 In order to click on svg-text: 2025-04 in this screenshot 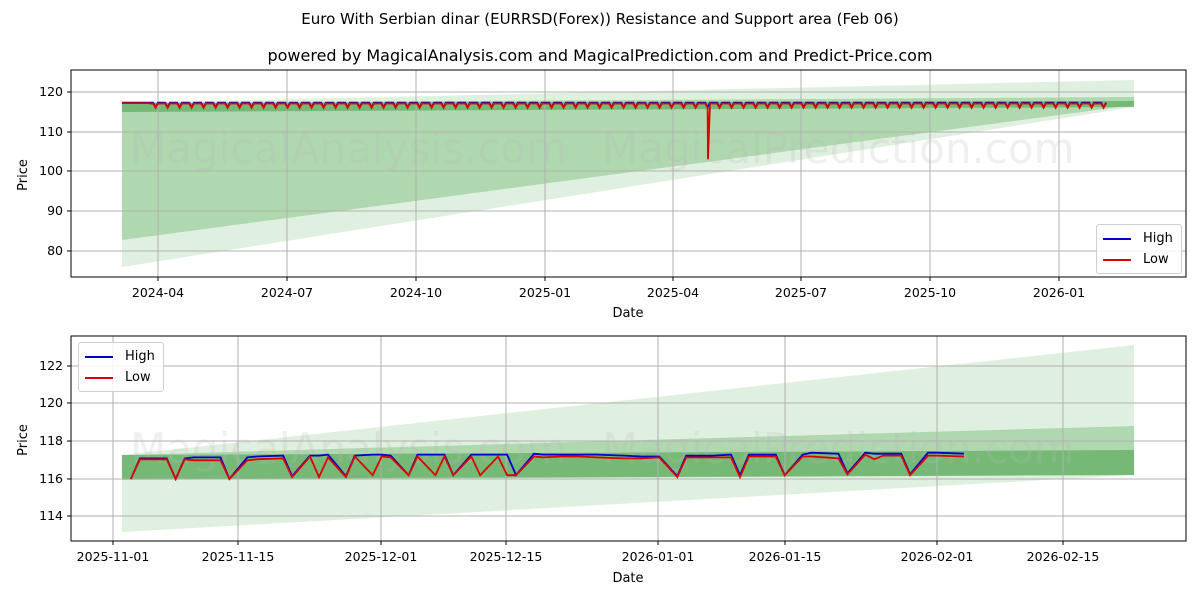, I will do `click(673, 292)`.